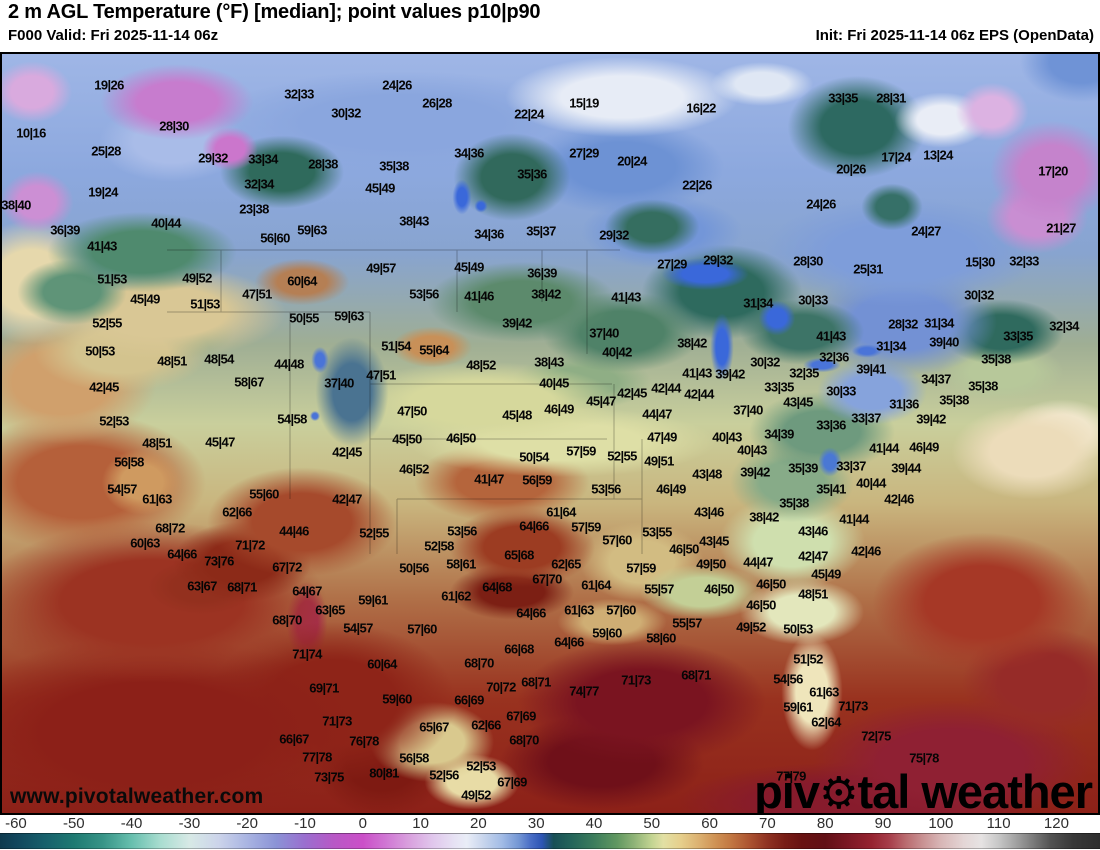  I want to click on point-value: 43|45, so click(714, 541).